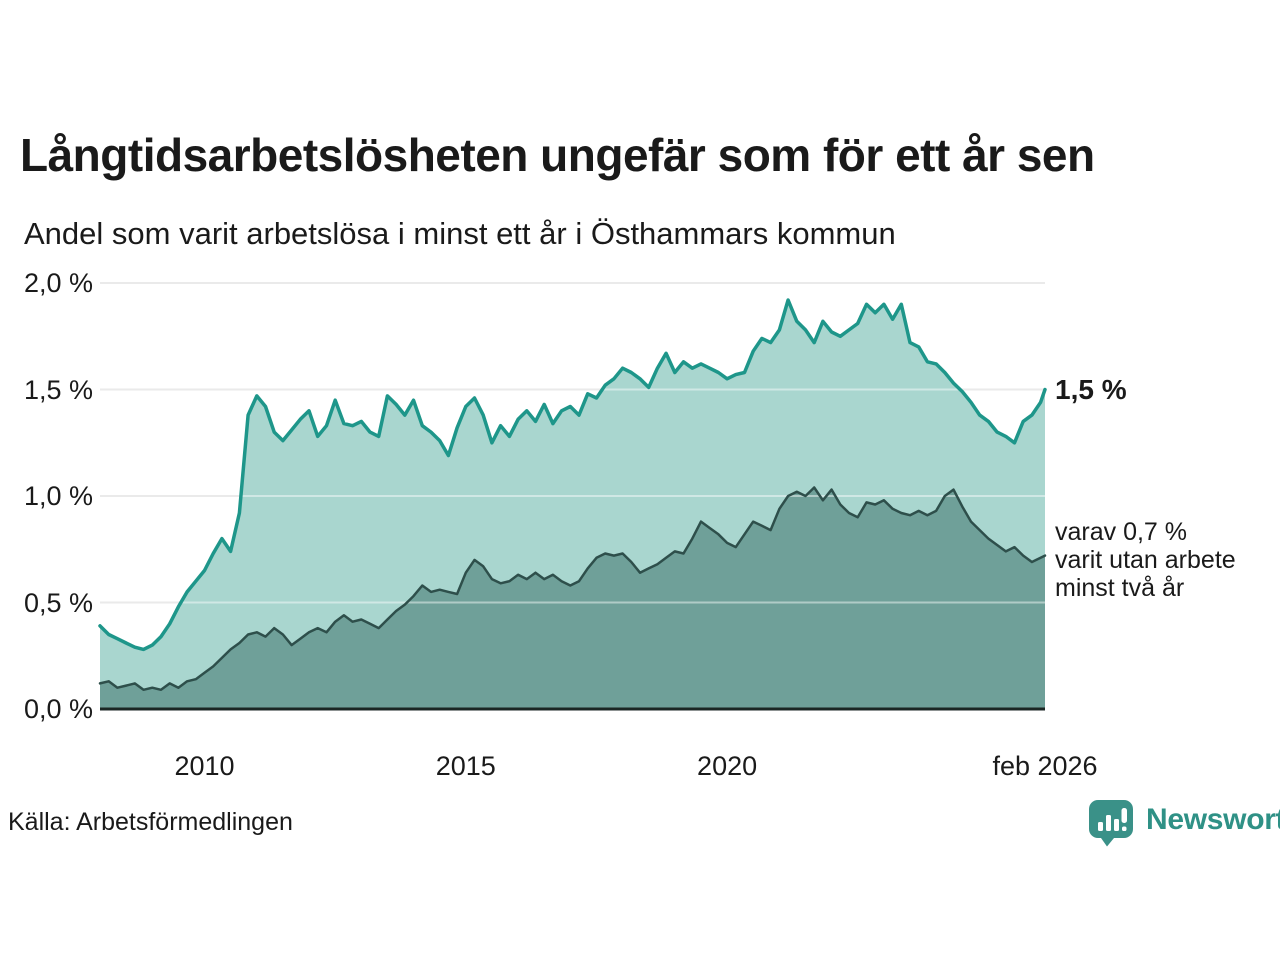  I want to click on x-tick-label: 2015, so click(465, 766).